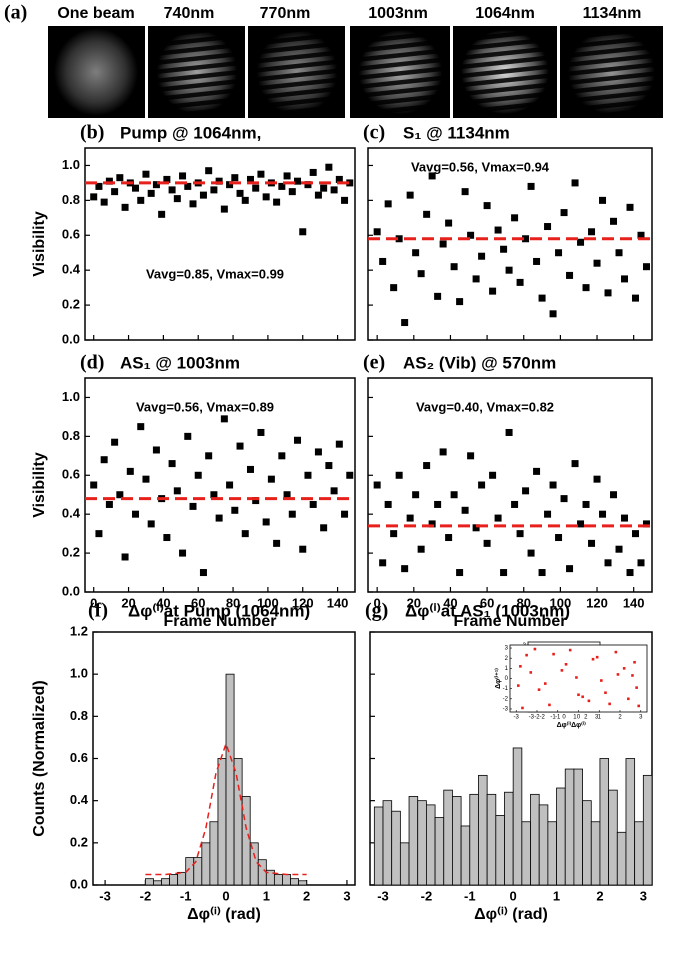 This screenshot has width=673, height=963. I want to click on x-tick-label: 80, so click(233, 602).